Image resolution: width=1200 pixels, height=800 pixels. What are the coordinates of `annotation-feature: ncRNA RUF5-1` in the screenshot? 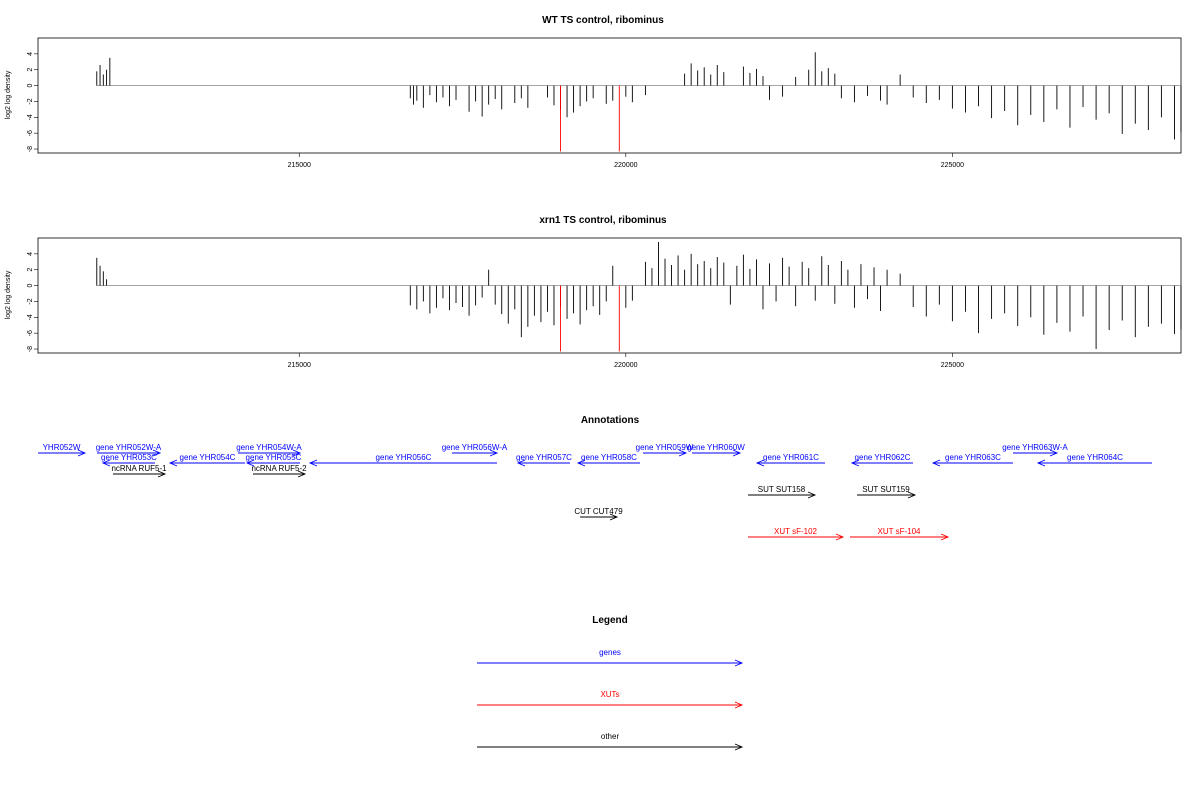 It's located at (139, 471).